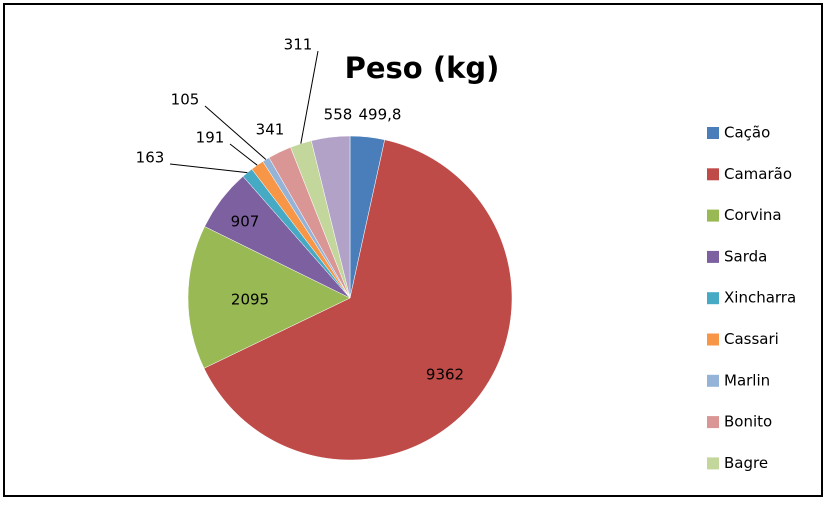 The image size is (827, 505). Describe the element at coordinates (270, 130) in the screenshot. I see `data-label: 341` at that location.